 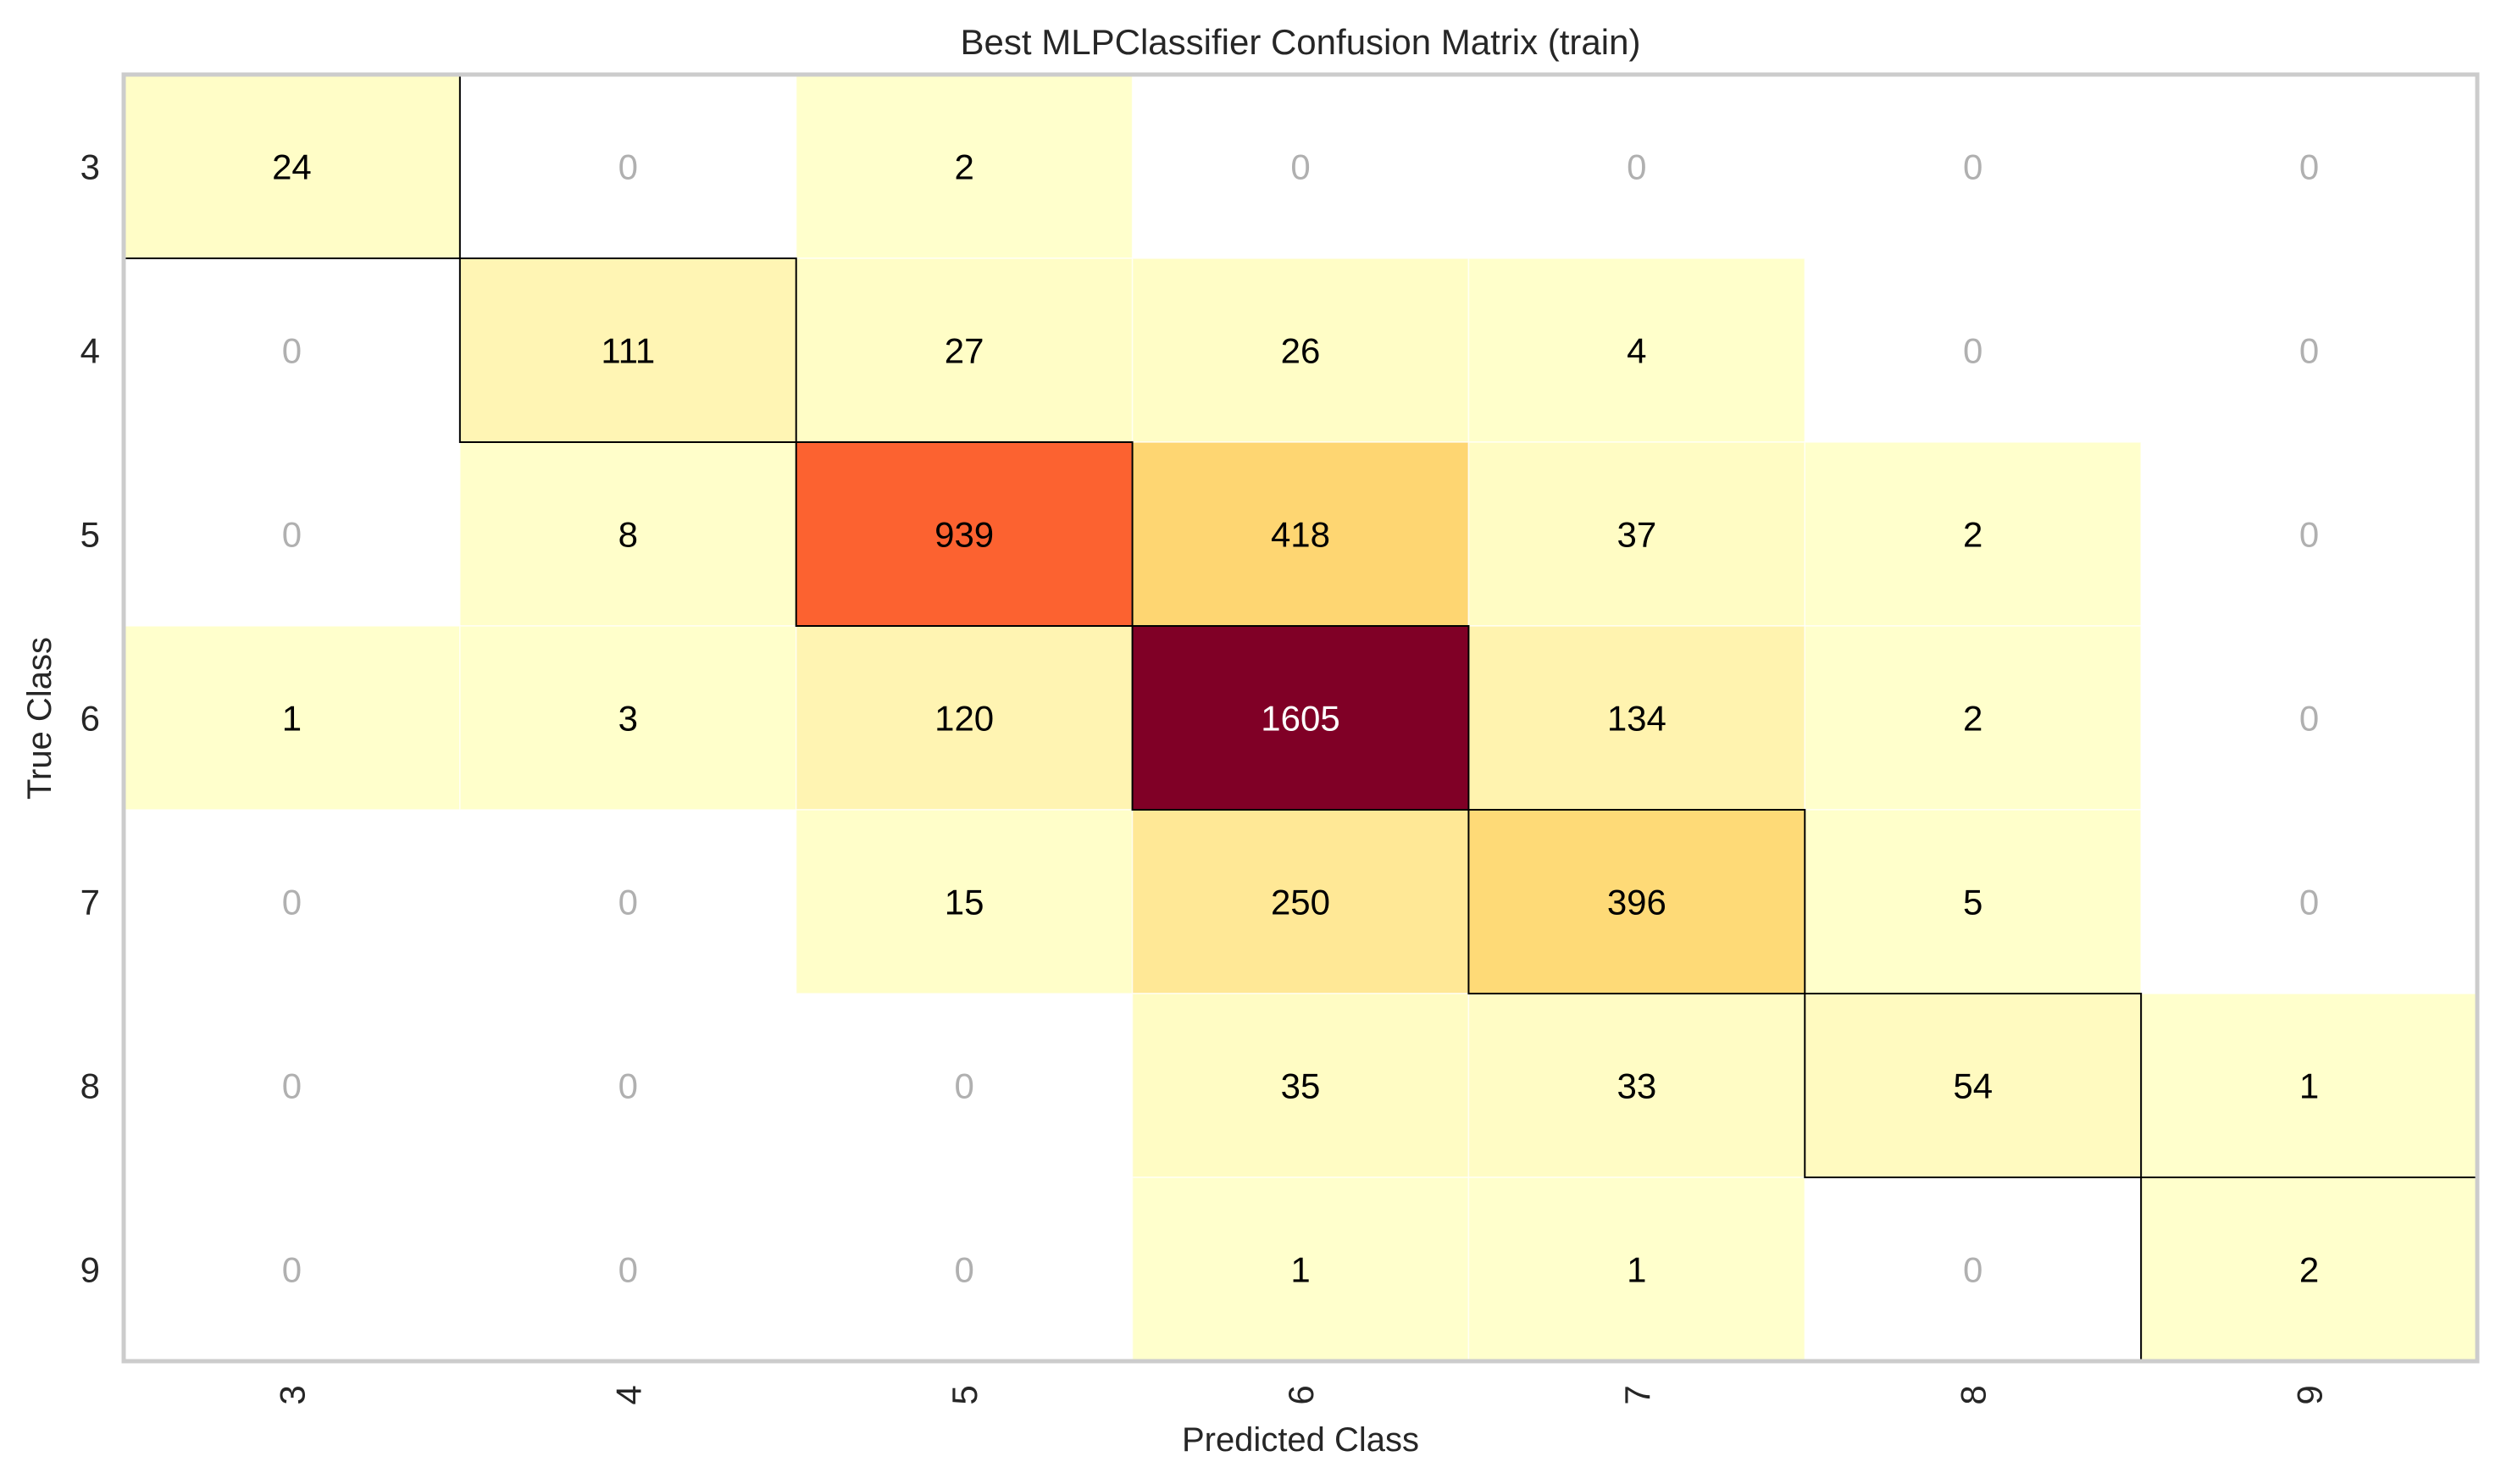 I want to click on cell-value-label: 26, so click(x=1301, y=351).